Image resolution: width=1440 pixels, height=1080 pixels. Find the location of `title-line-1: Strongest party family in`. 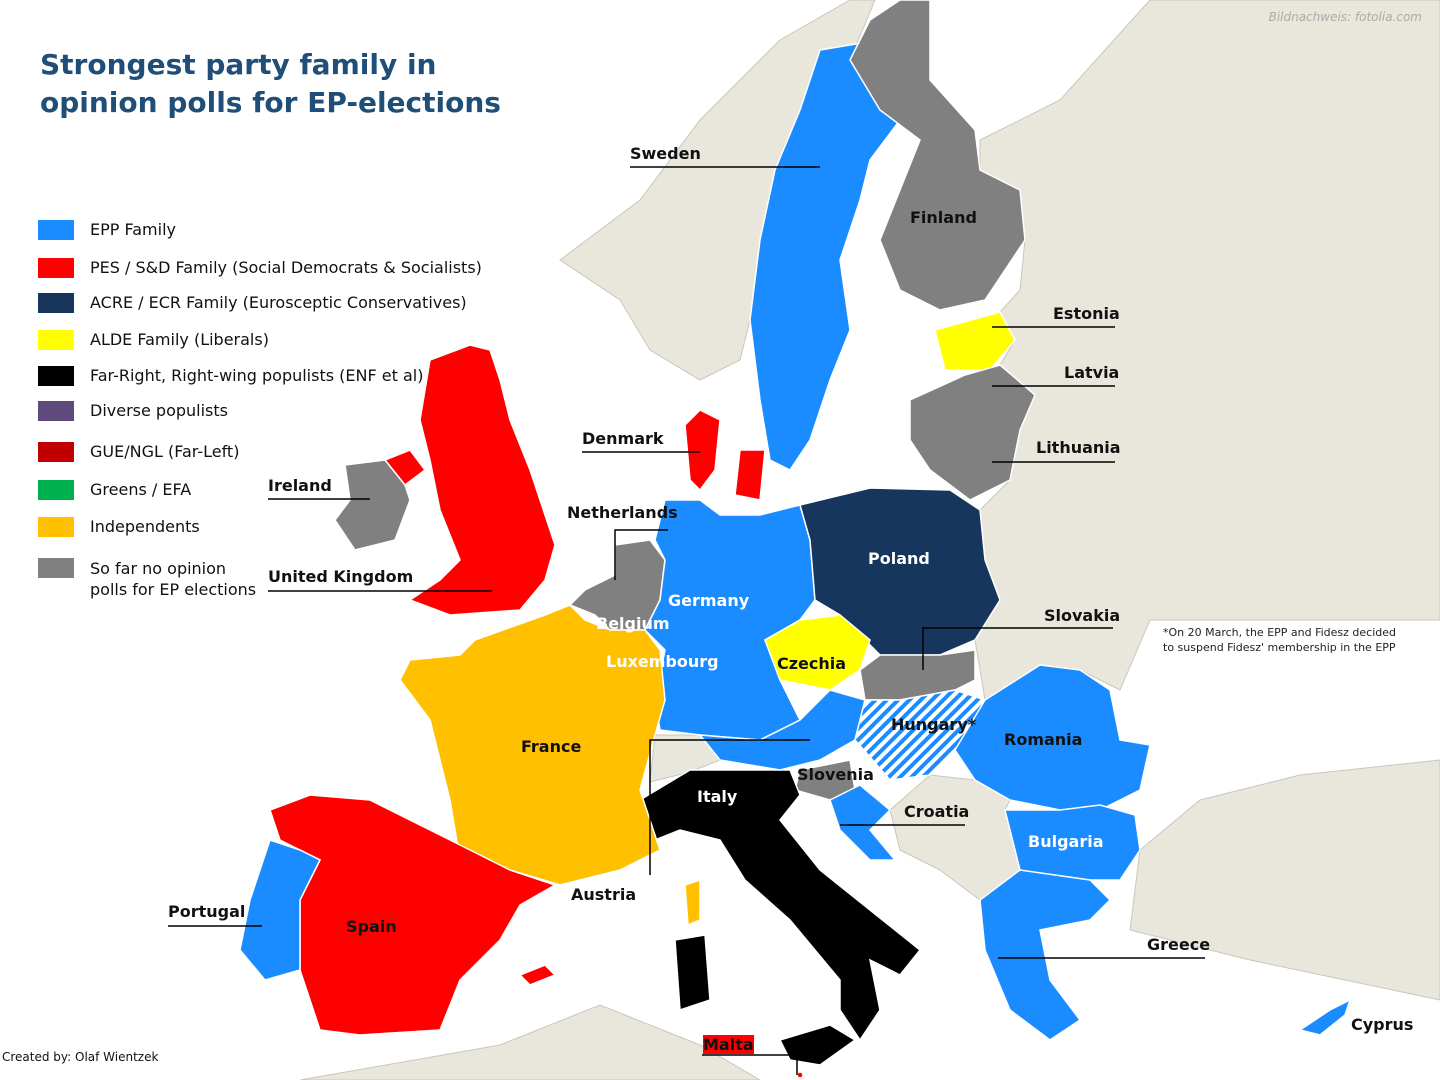

title-line-1: Strongest party family in is located at coordinates (238, 64).